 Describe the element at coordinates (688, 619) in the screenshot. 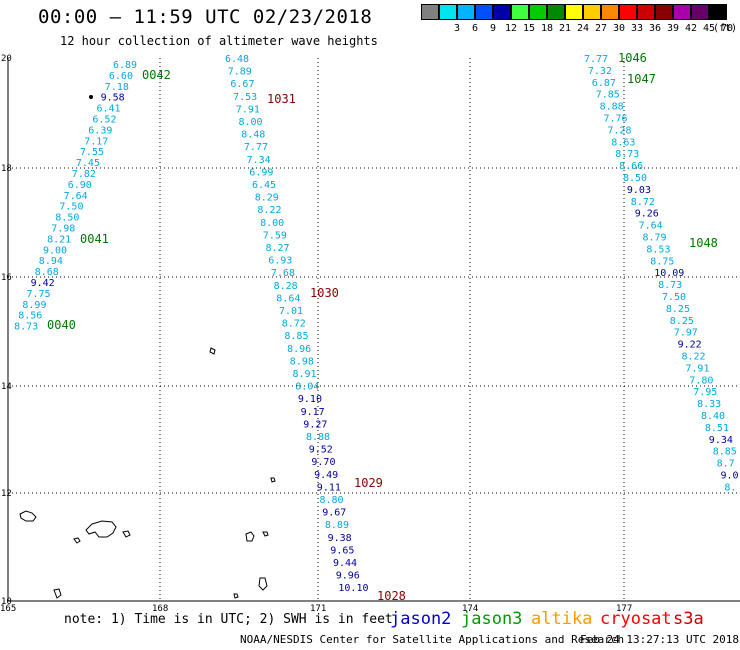

I see `legend-s3a: s3a` at that location.